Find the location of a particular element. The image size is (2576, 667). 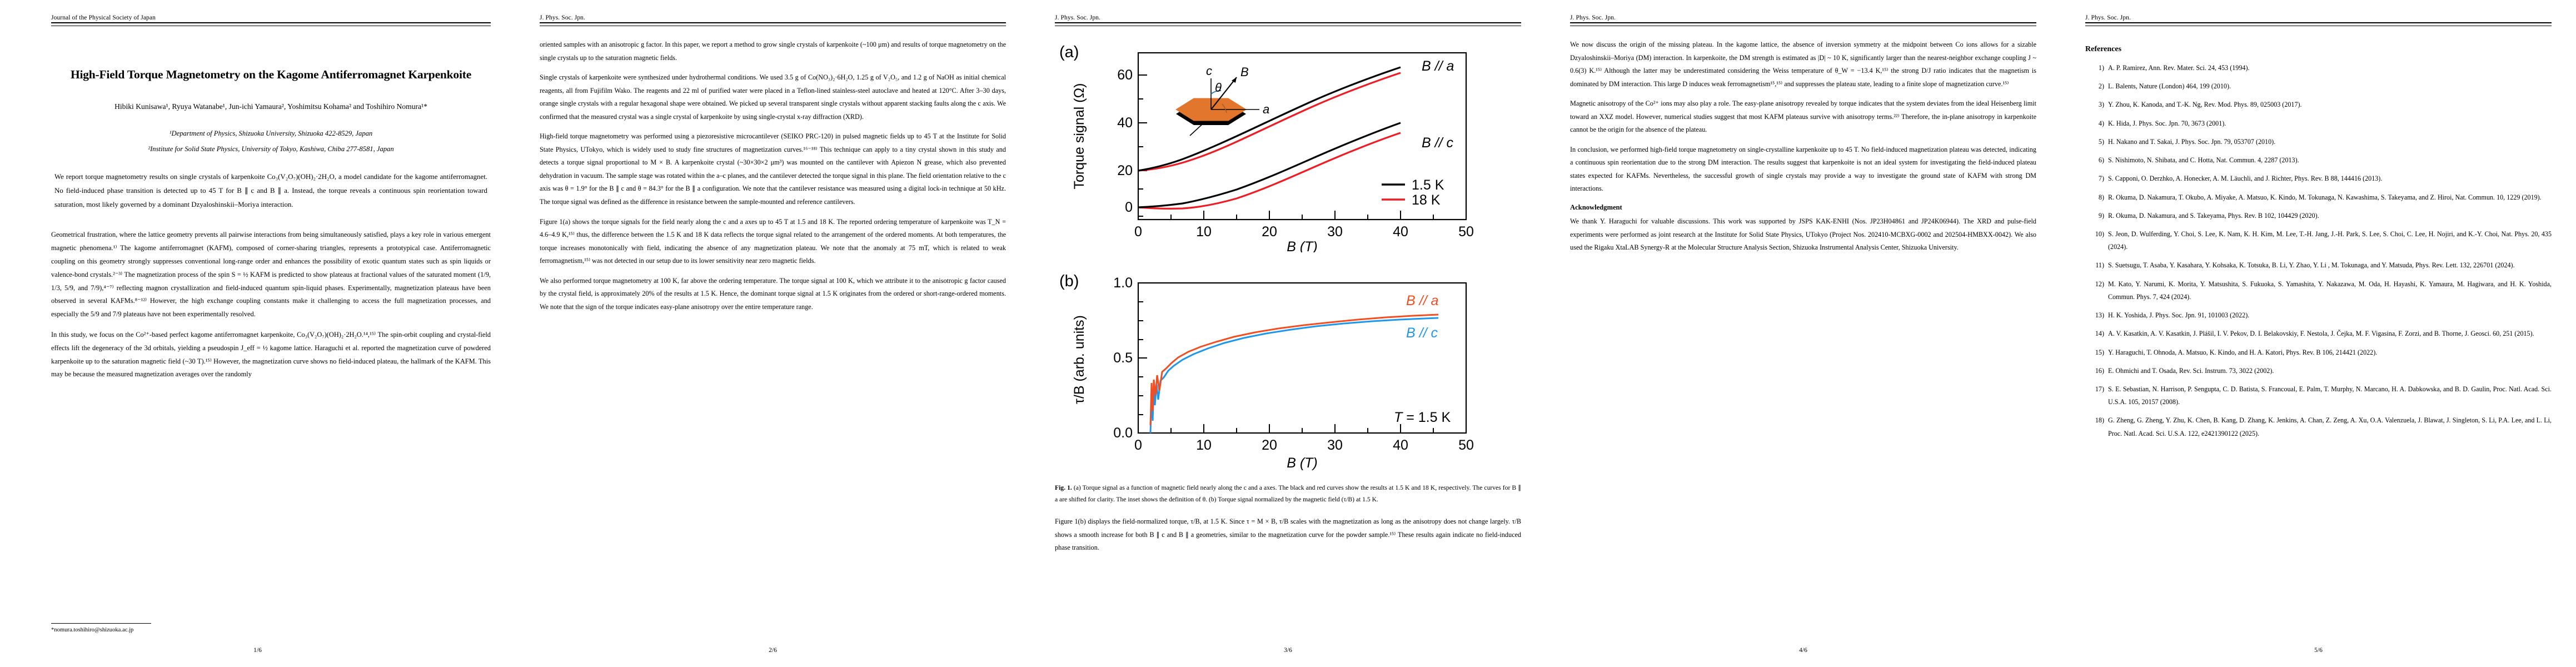

reference-number: 13) is located at coordinates (2099, 315).